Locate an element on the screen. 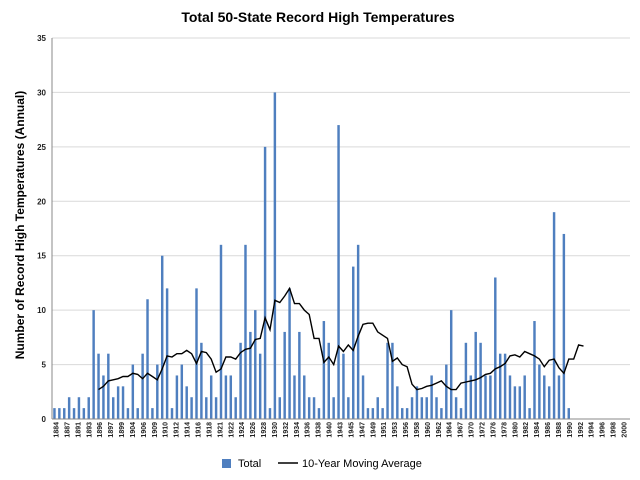  x-tick-label: 1930 is located at coordinates (275, 430).